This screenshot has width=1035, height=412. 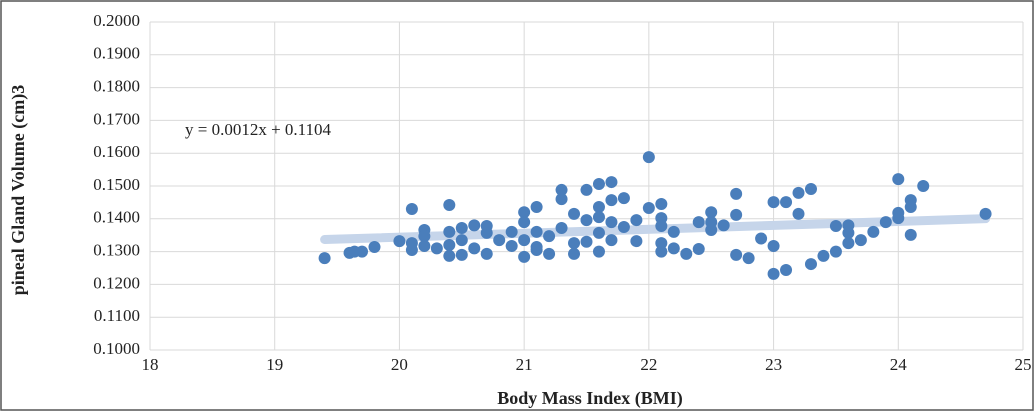 What do you see at coordinates (655, 229) in the screenshot?
I see `trendline` at bounding box center [655, 229].